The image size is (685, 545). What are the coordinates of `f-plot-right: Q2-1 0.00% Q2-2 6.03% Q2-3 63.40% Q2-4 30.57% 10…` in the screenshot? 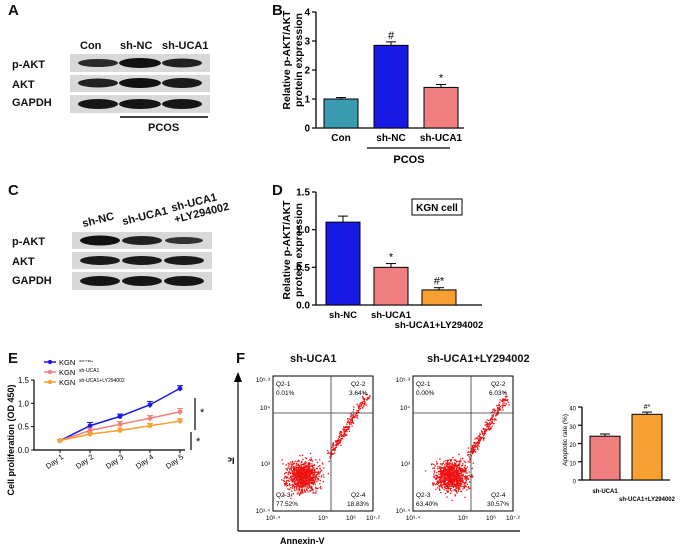 It's located at (458, 448).